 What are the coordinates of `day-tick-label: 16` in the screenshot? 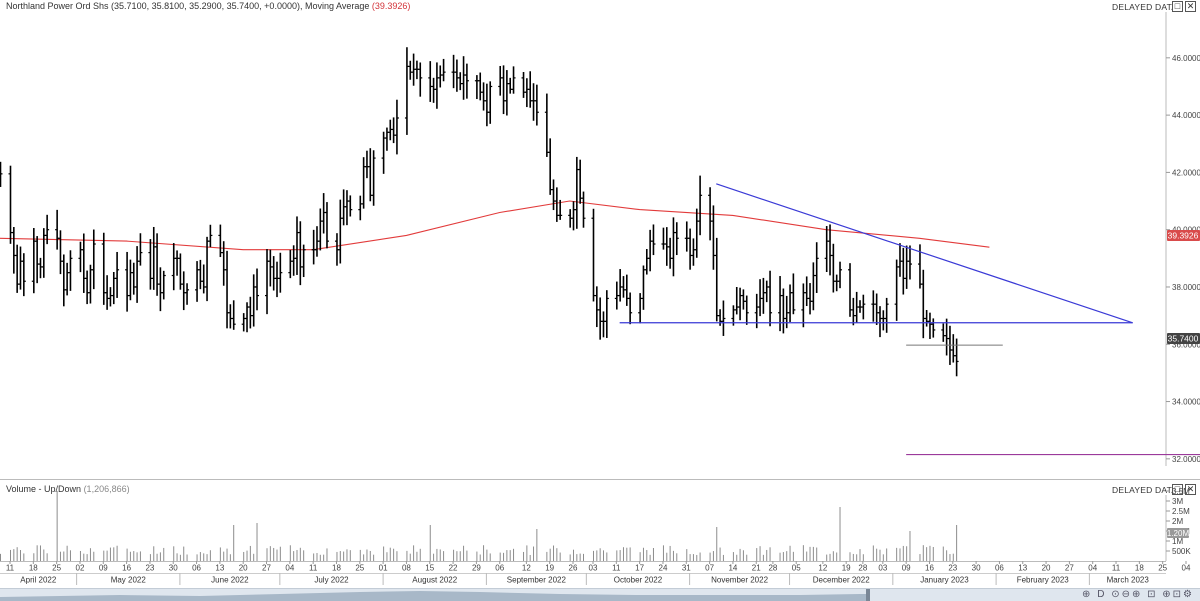 It's located at (126, 568).